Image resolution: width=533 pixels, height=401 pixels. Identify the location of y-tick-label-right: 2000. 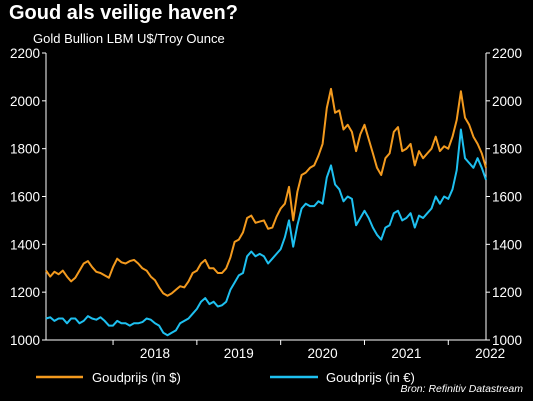
(507, 101).